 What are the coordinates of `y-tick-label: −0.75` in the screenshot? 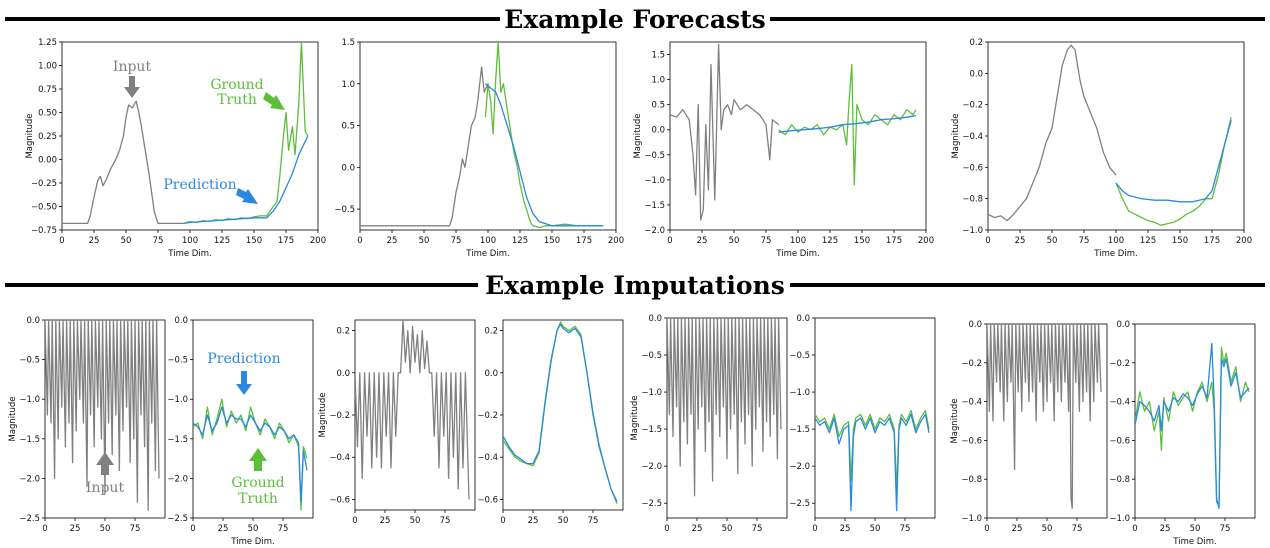 It's located at (44, 231).